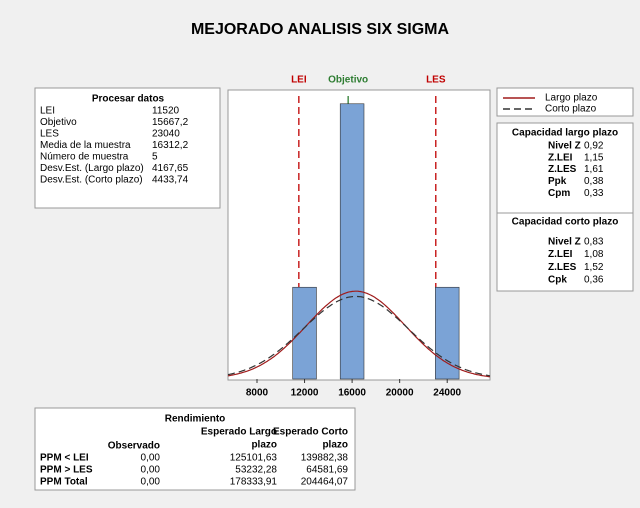  What do you see at coordinates (254, 458) in the screenshot?
I see `yield-value: 125101,63` at bounding box center [254, 458].